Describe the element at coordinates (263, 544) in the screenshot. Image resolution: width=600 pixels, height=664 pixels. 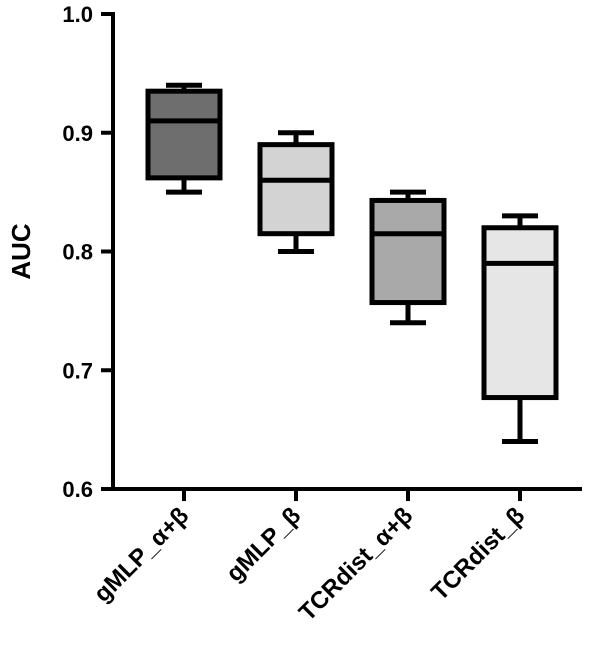
I see `x-category-label: gMLP_β` at that location.